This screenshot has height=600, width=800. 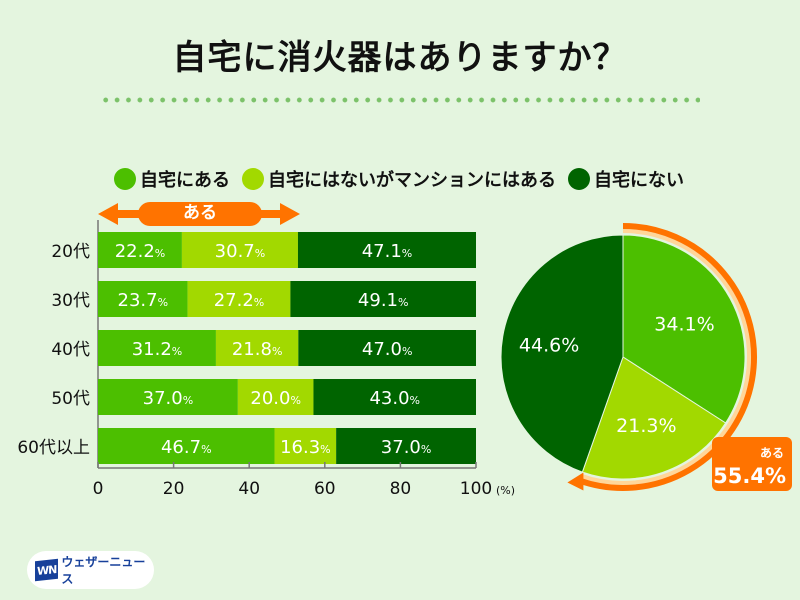 What do you see at coordinates (174, 489) in the screenshot?
I see `x-tick-label: 20` at bounding box center [174, 489].